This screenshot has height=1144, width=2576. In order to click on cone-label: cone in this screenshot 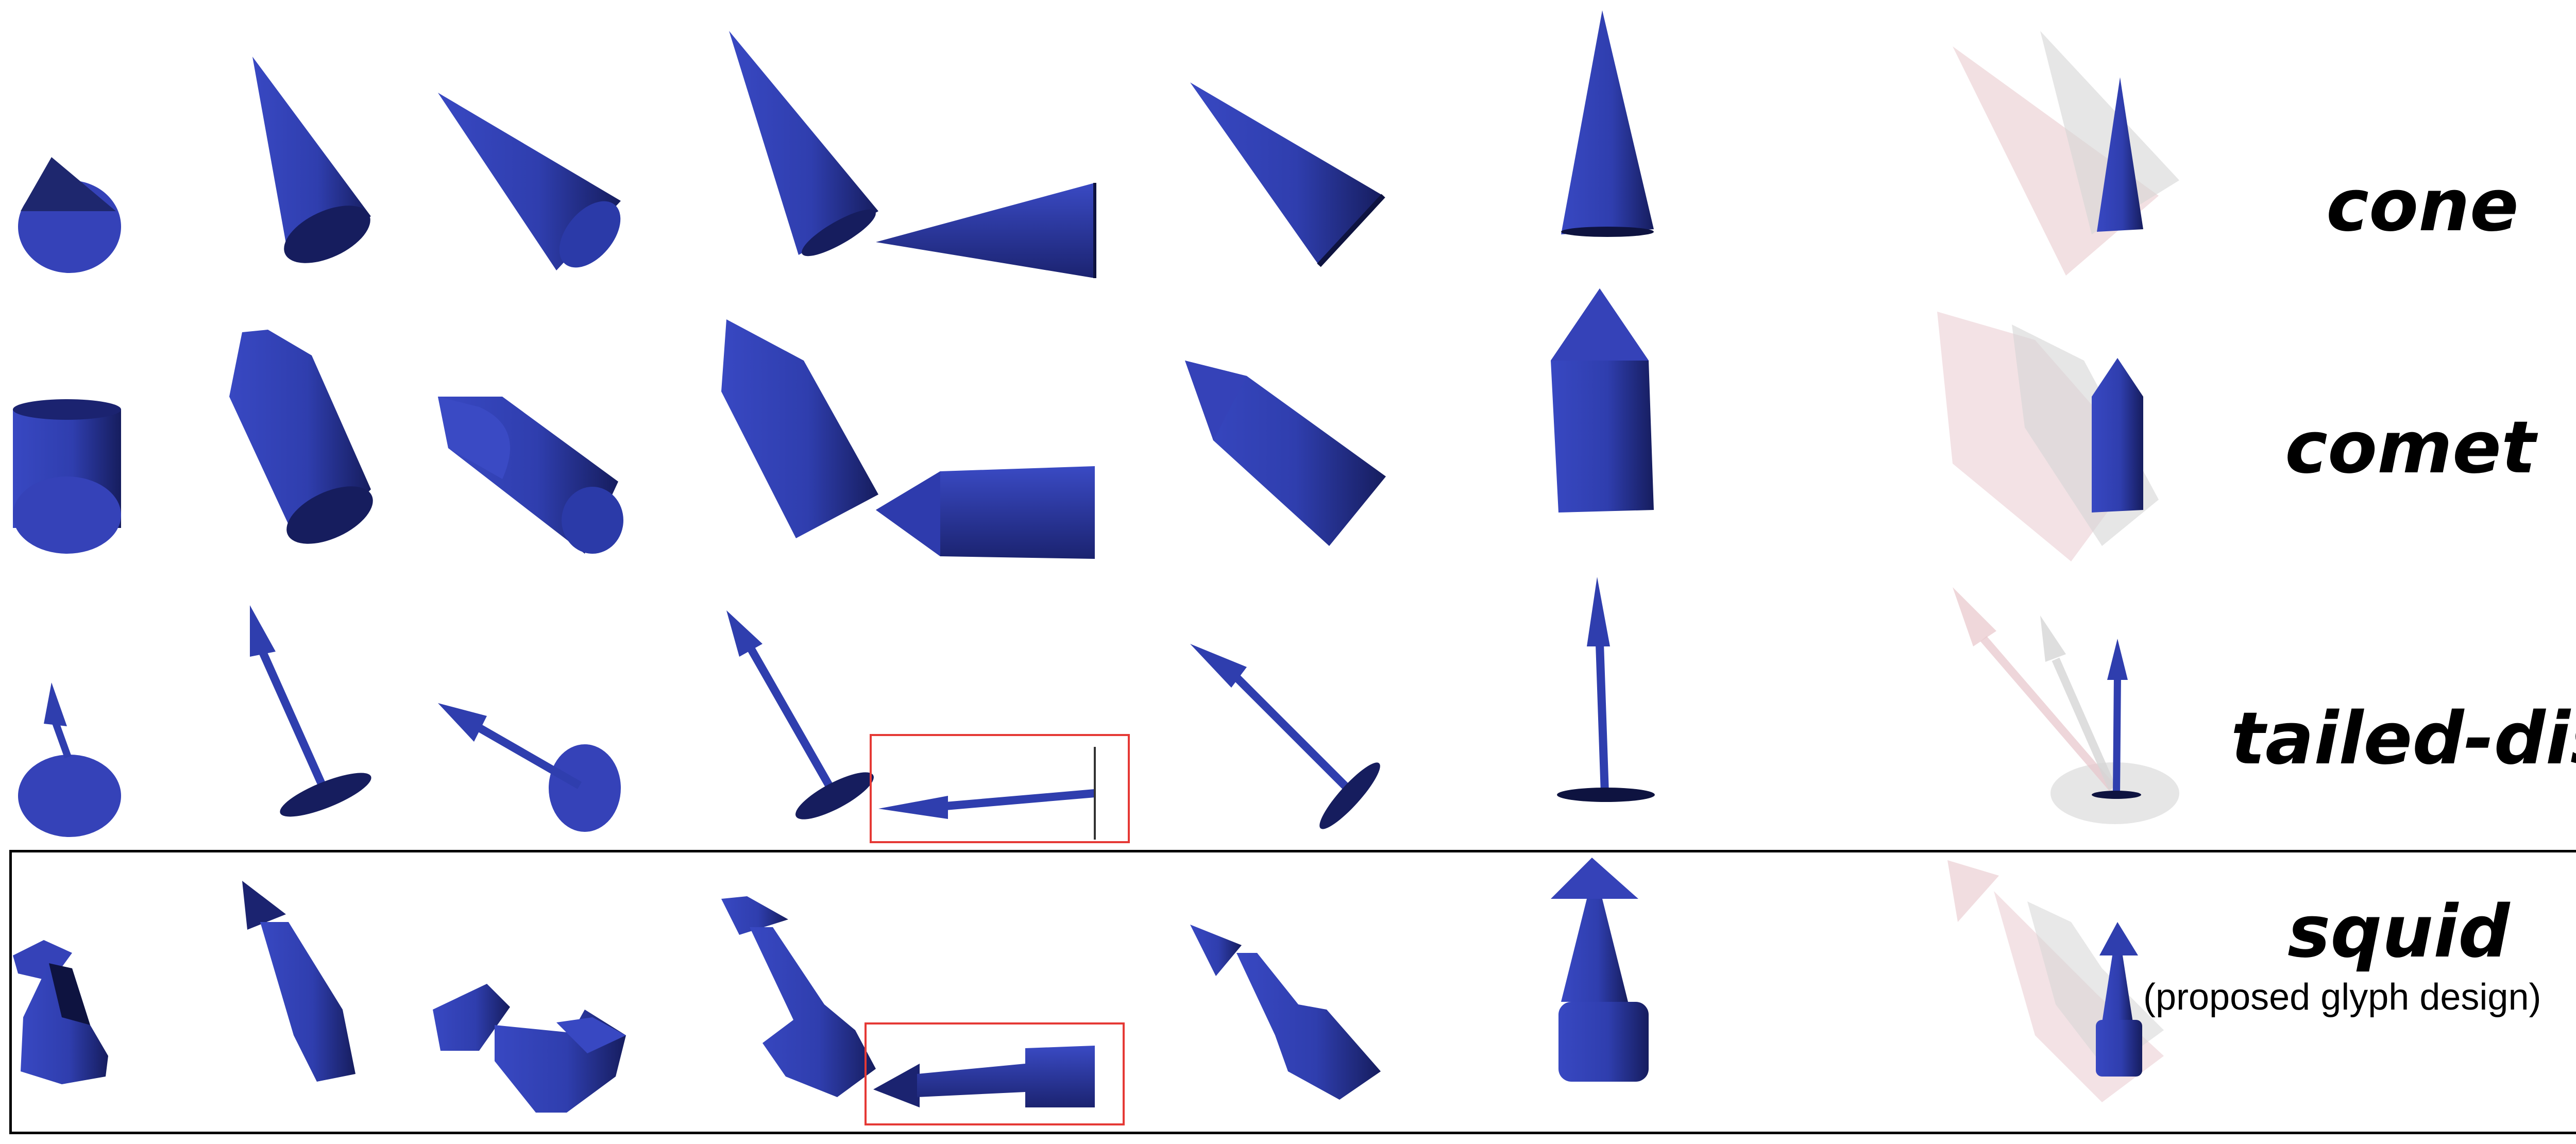, I will do `click(2423, 206)`.